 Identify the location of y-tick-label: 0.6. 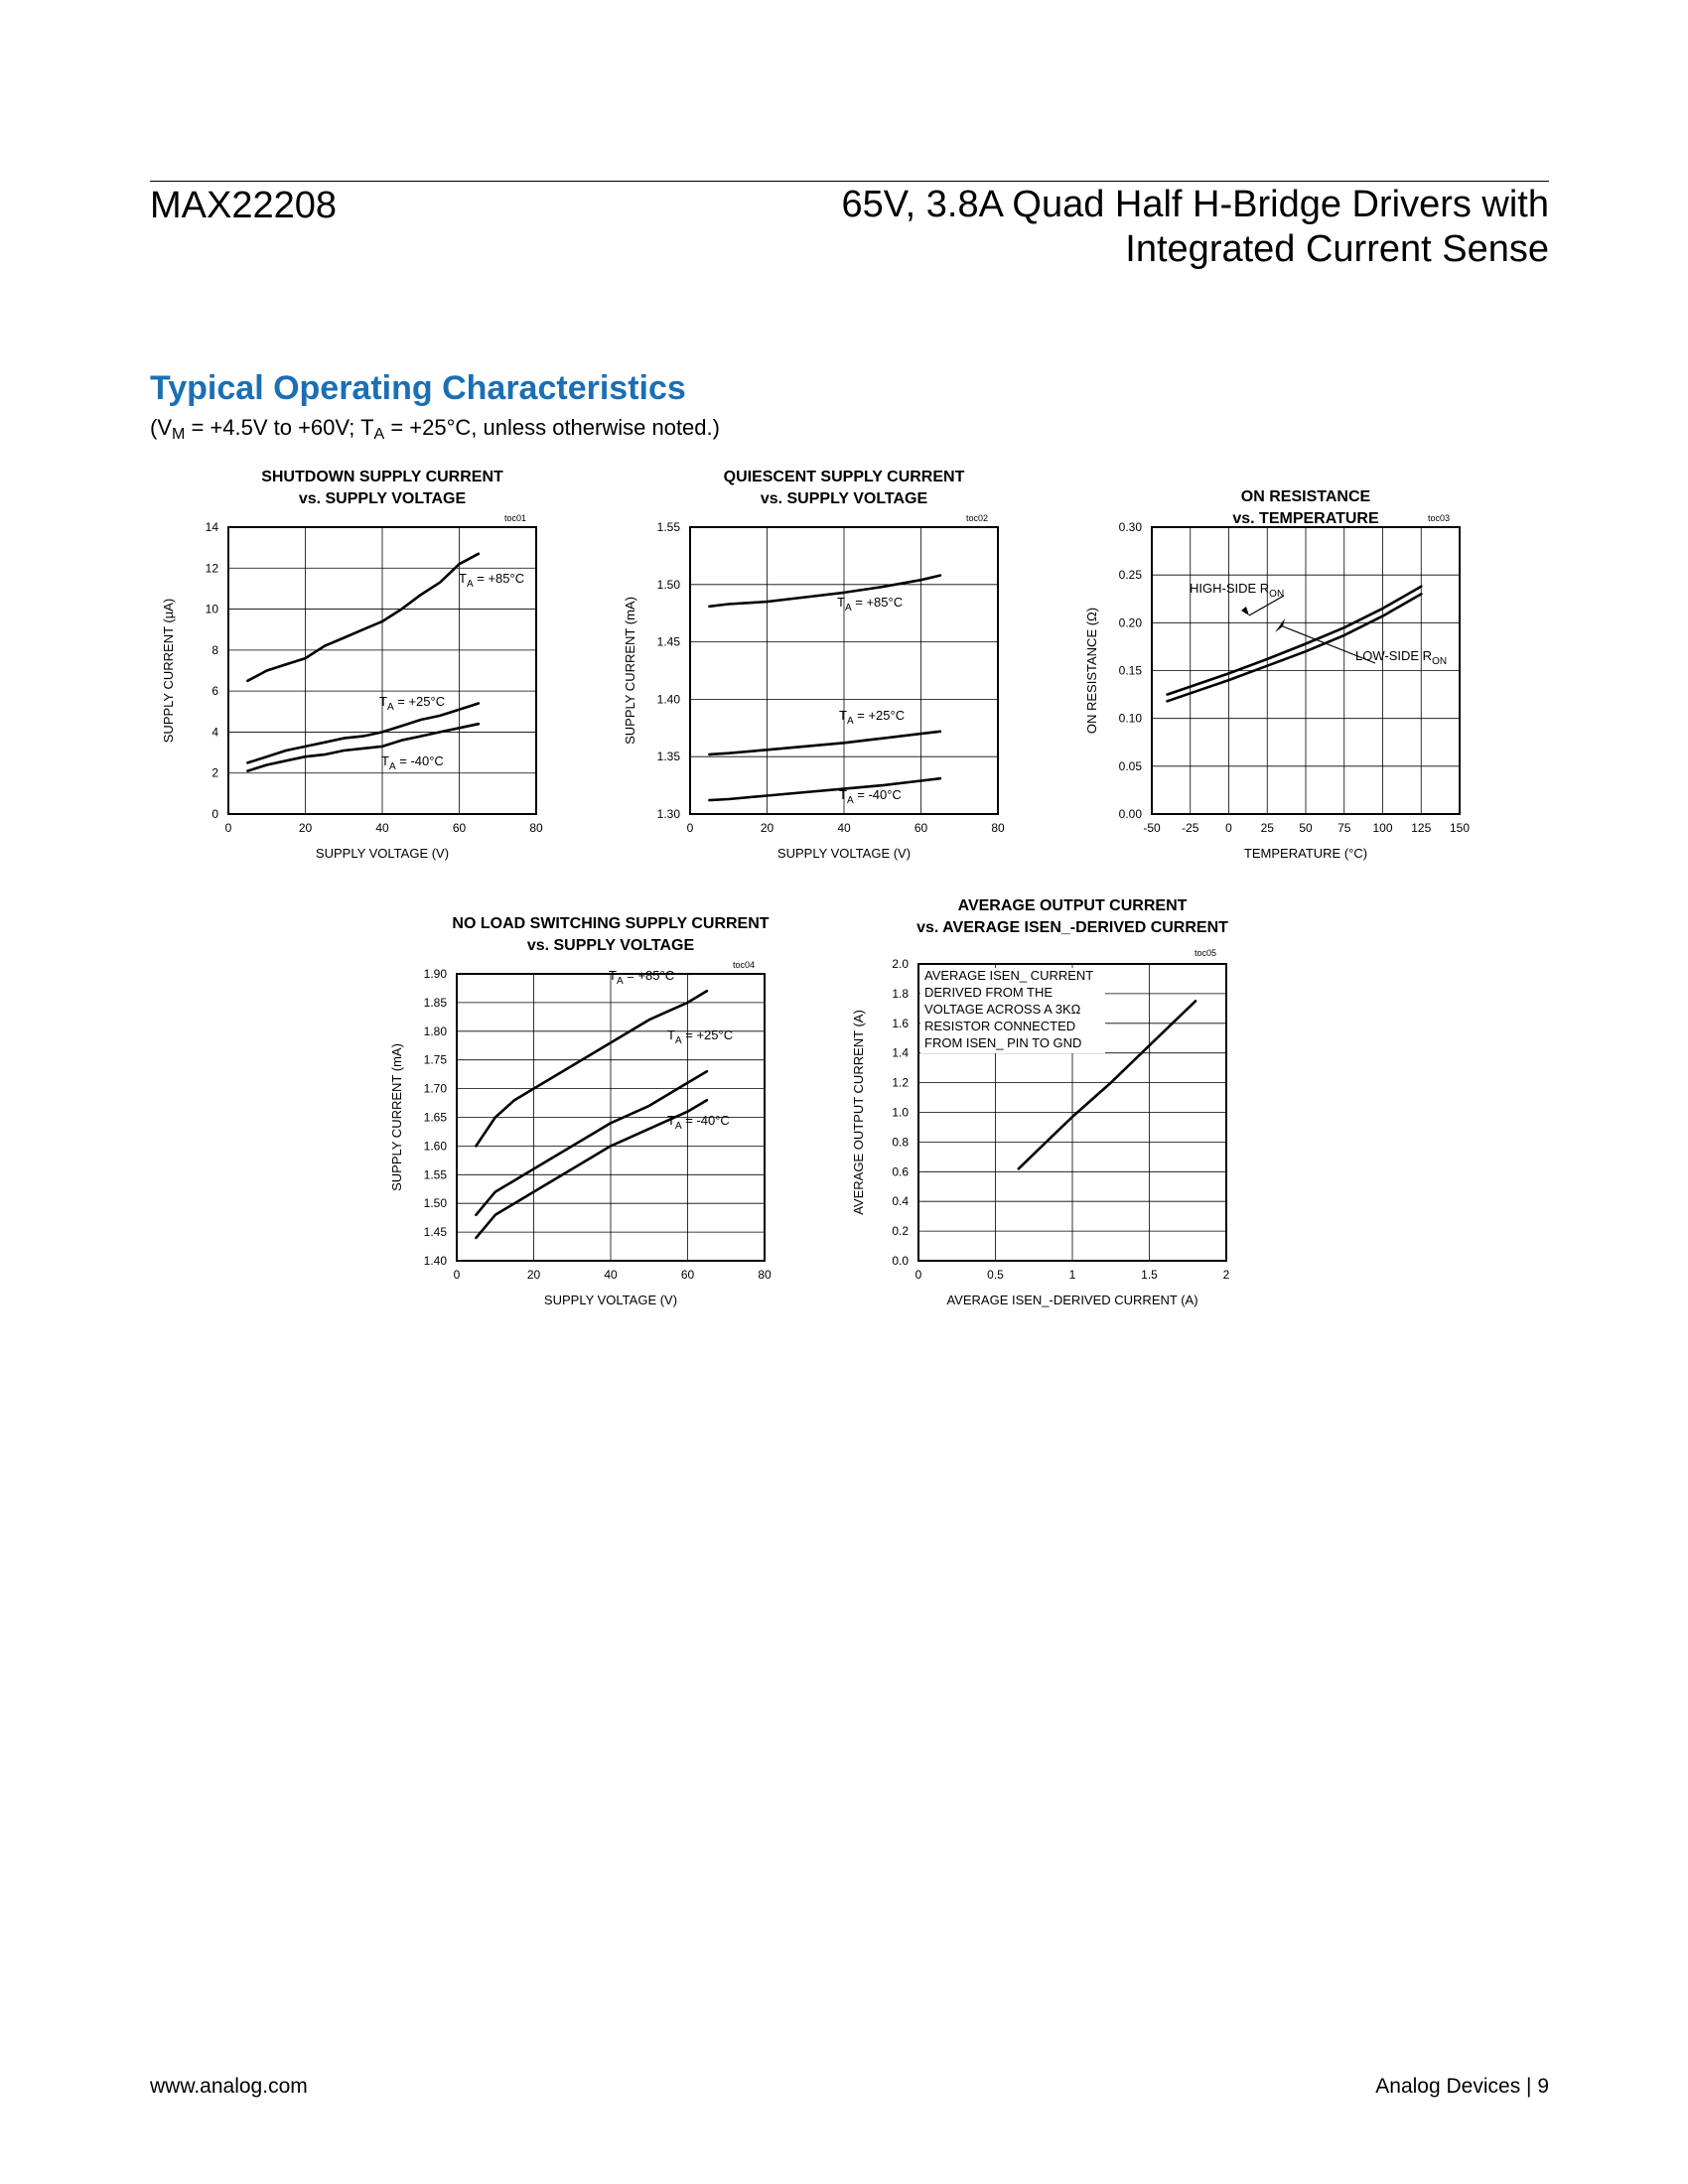
(900, 1171).